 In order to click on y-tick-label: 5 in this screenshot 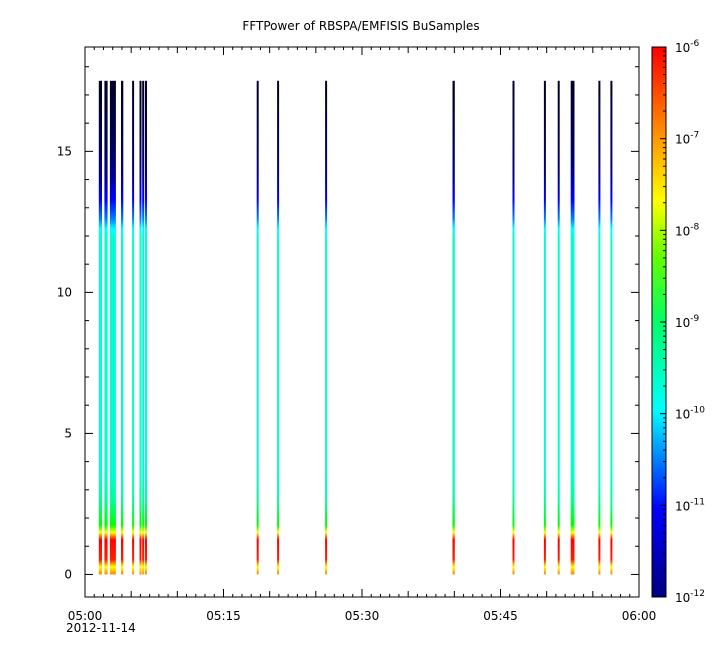, I will do `click(68, 433)`.